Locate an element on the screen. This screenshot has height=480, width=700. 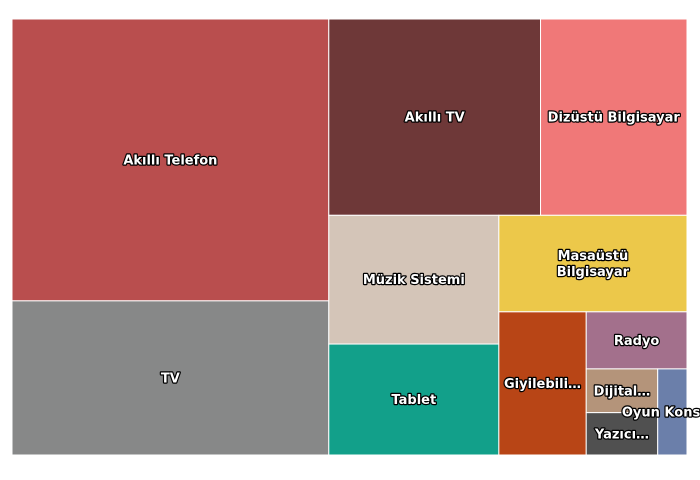
tile-label-tv: TV is located at coordinates (170, 378).